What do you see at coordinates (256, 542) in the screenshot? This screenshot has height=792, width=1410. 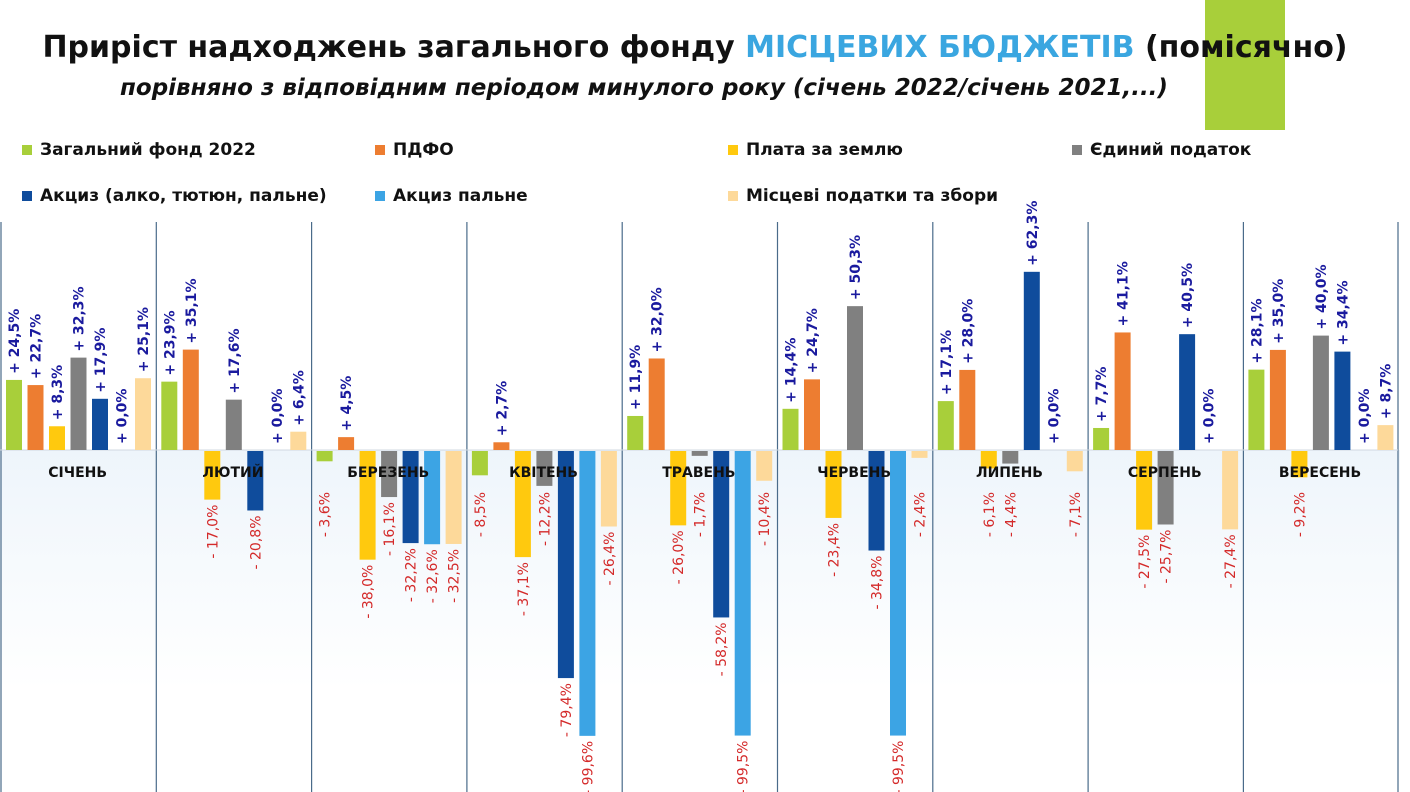 I see `data-label: - 20,8%` at bounding box center [256, 542].